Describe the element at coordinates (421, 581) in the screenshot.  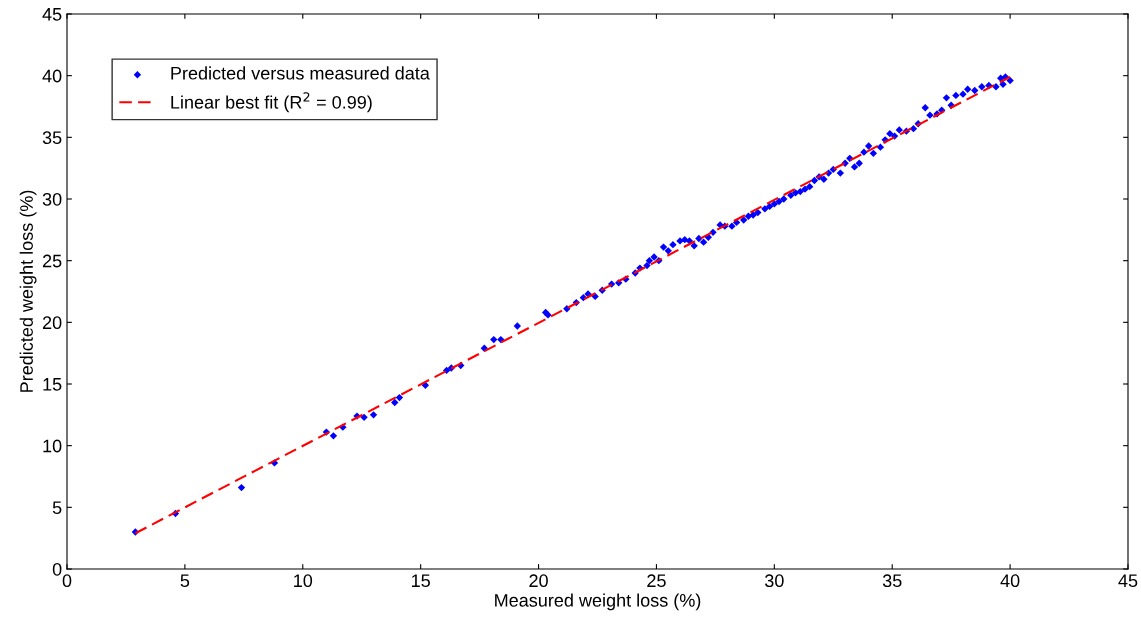
I see `x-tick-label: 15` at that location.